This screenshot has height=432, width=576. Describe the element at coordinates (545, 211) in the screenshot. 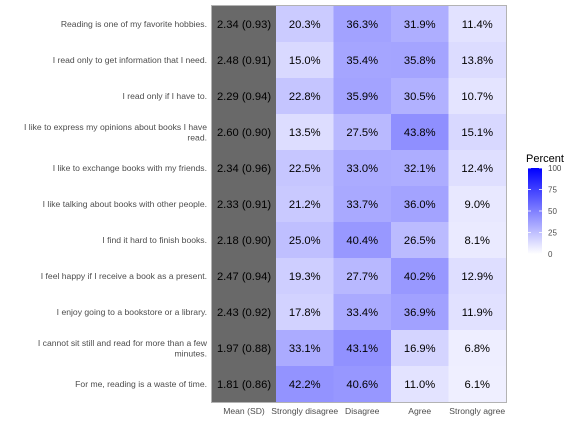

I see `legend-ticks: 0 25 50 75 100` at that location.